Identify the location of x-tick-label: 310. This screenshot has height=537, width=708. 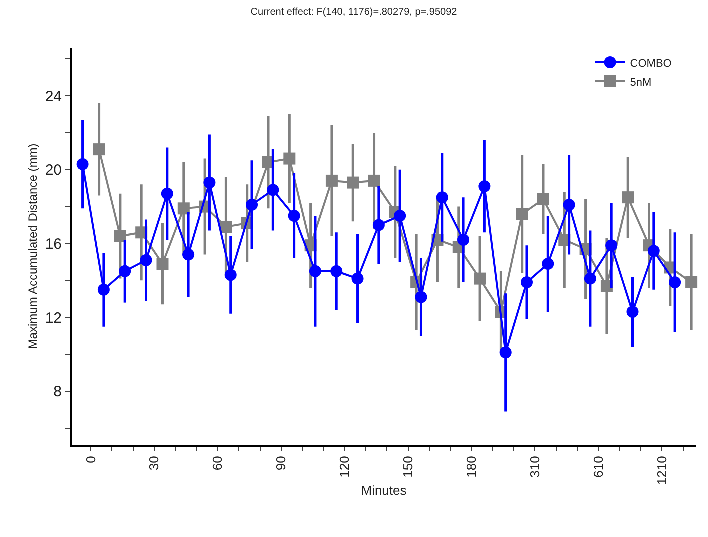
(534, 467).